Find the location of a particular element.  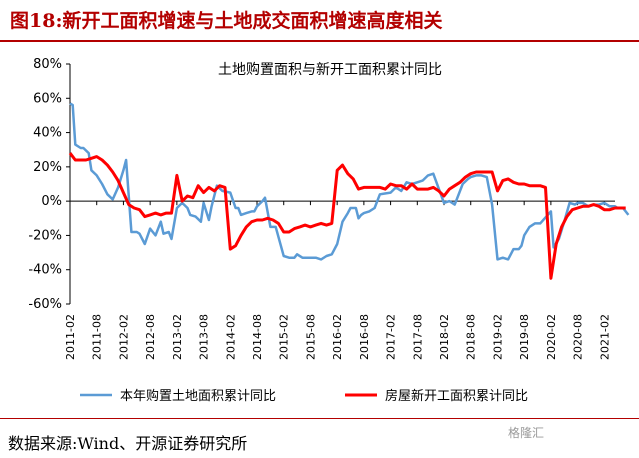

x-tick-label: 2020-02 is located at coordinates (551, 337).